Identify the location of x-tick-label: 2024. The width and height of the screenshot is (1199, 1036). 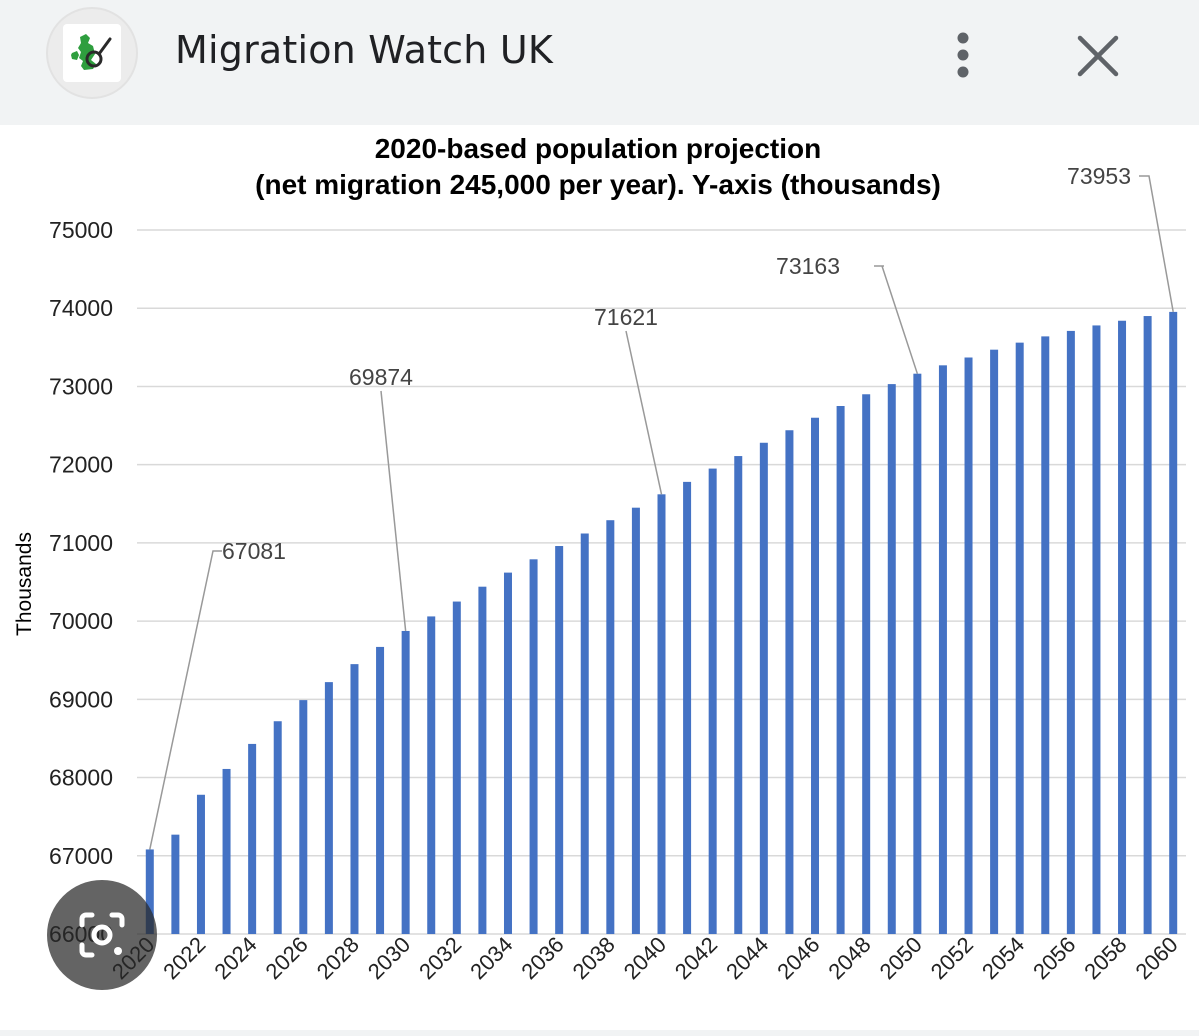
(235, 958).